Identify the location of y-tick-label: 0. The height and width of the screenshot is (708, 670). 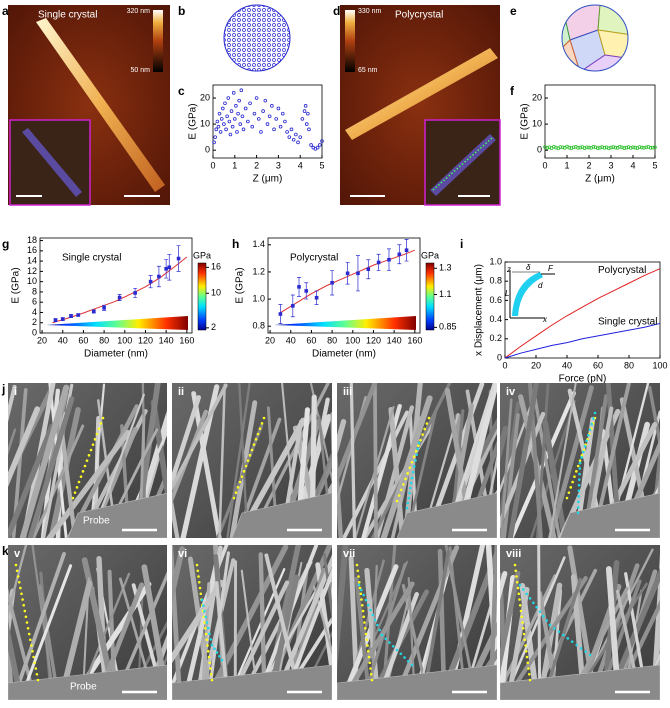
(207, 150).